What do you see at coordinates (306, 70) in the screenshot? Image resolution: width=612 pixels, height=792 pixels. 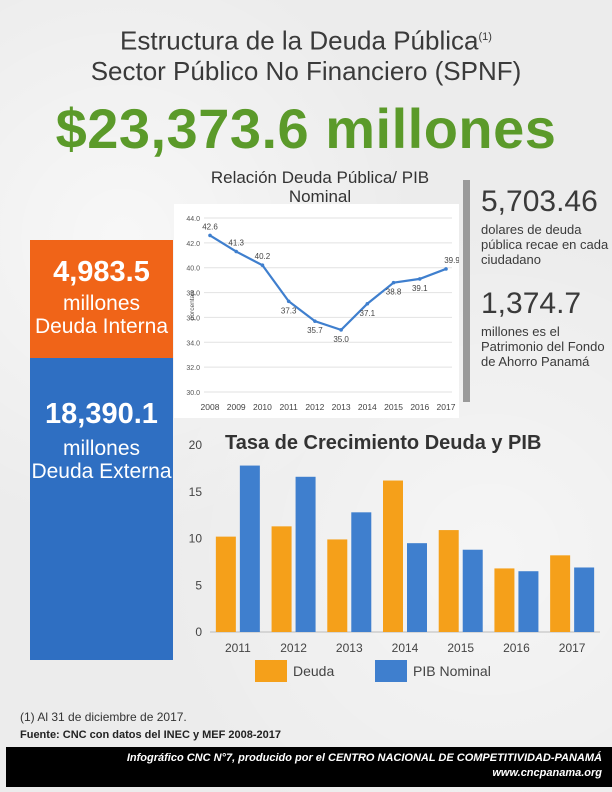 I see `title-line-2: Sector Público No Financiero (SPNF)` at bounding box center [306, 70].